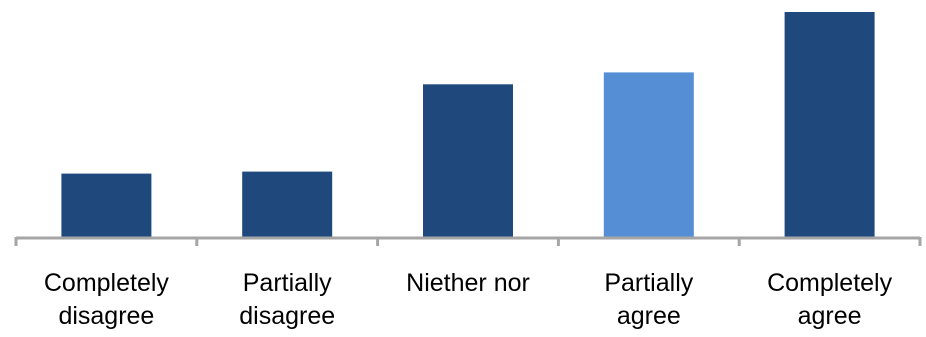 Image resolution: width=926 pixels, height=337 pixels. What do you see at coordinates (648, 299) in the screenshot?
I see `x-tick-label-3: Partially agree` at bounding box center [648, 299].